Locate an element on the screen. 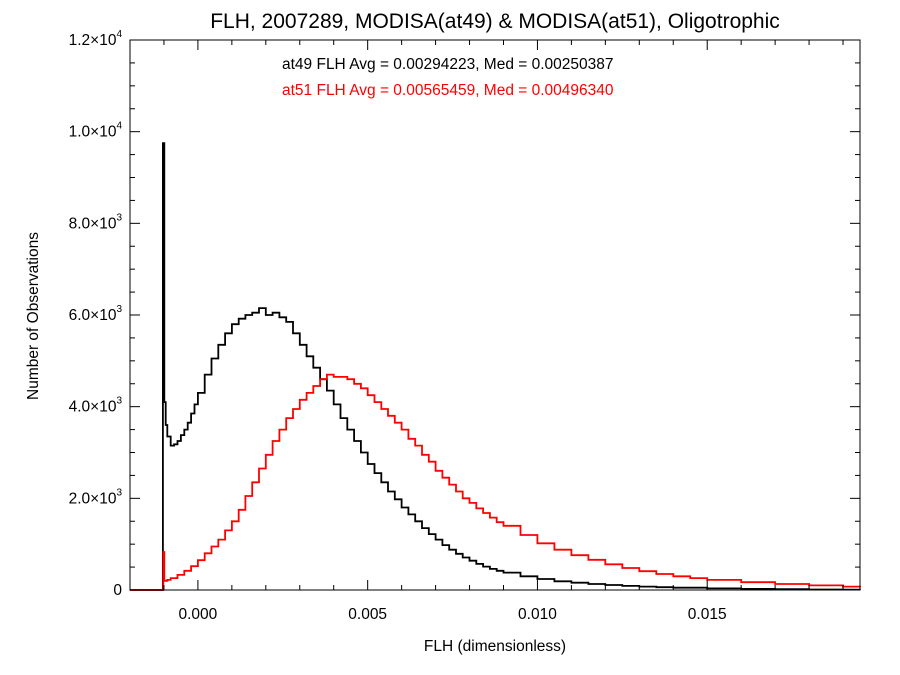 This screenshot has width=900, height=675. y-tick-label: 8.0×10³ is located at coordinates (96, 222).